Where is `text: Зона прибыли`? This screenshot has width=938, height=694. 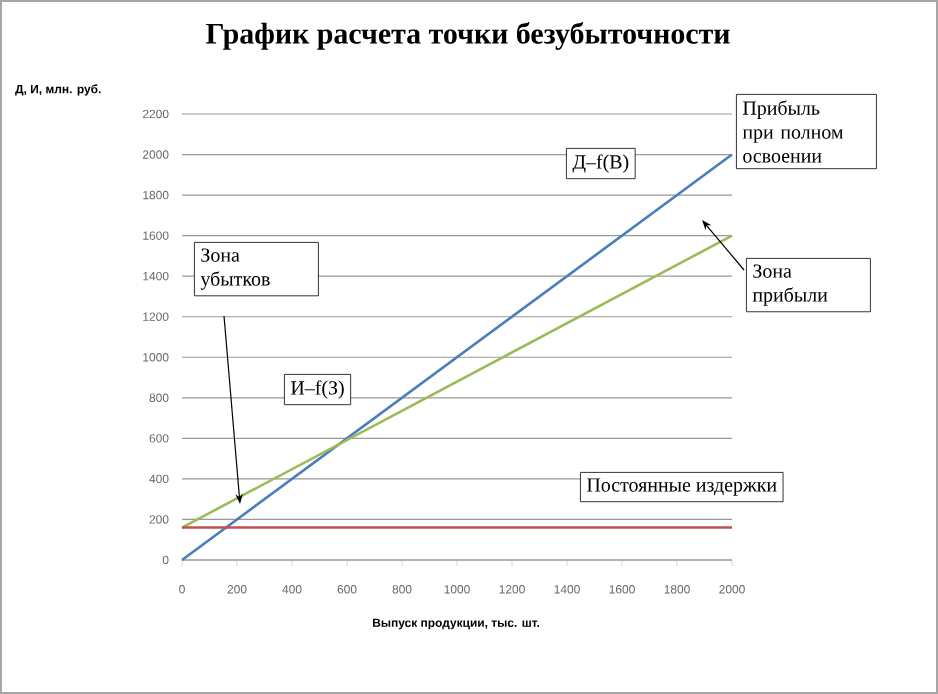
text: Зона прибыли is located at coordinates (790, 285).